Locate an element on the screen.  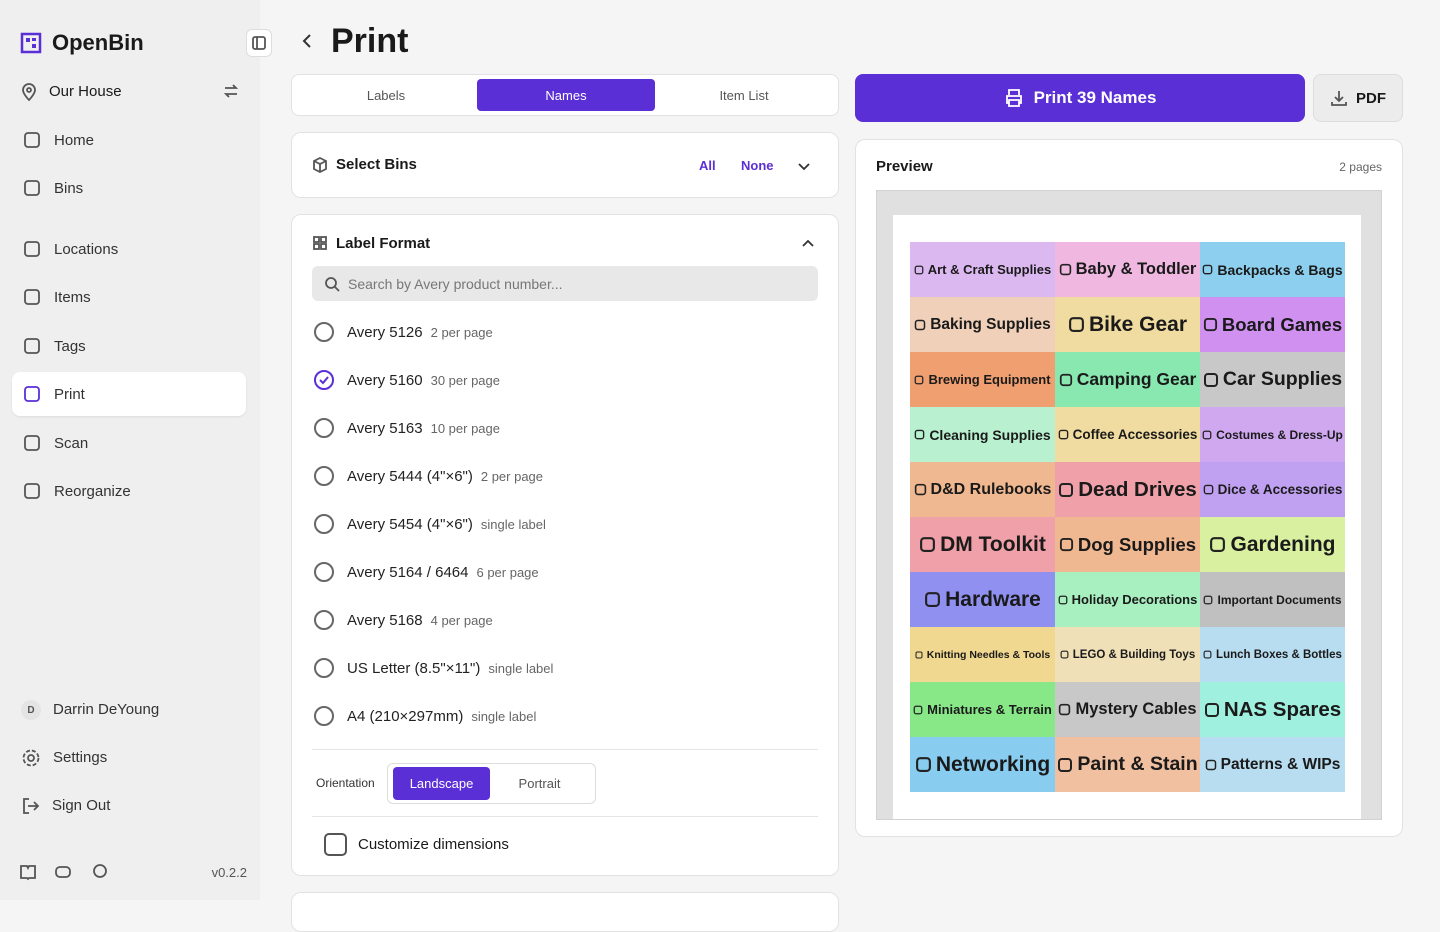
preview-label: Baking Supplies is located at coordinates (982, 324).